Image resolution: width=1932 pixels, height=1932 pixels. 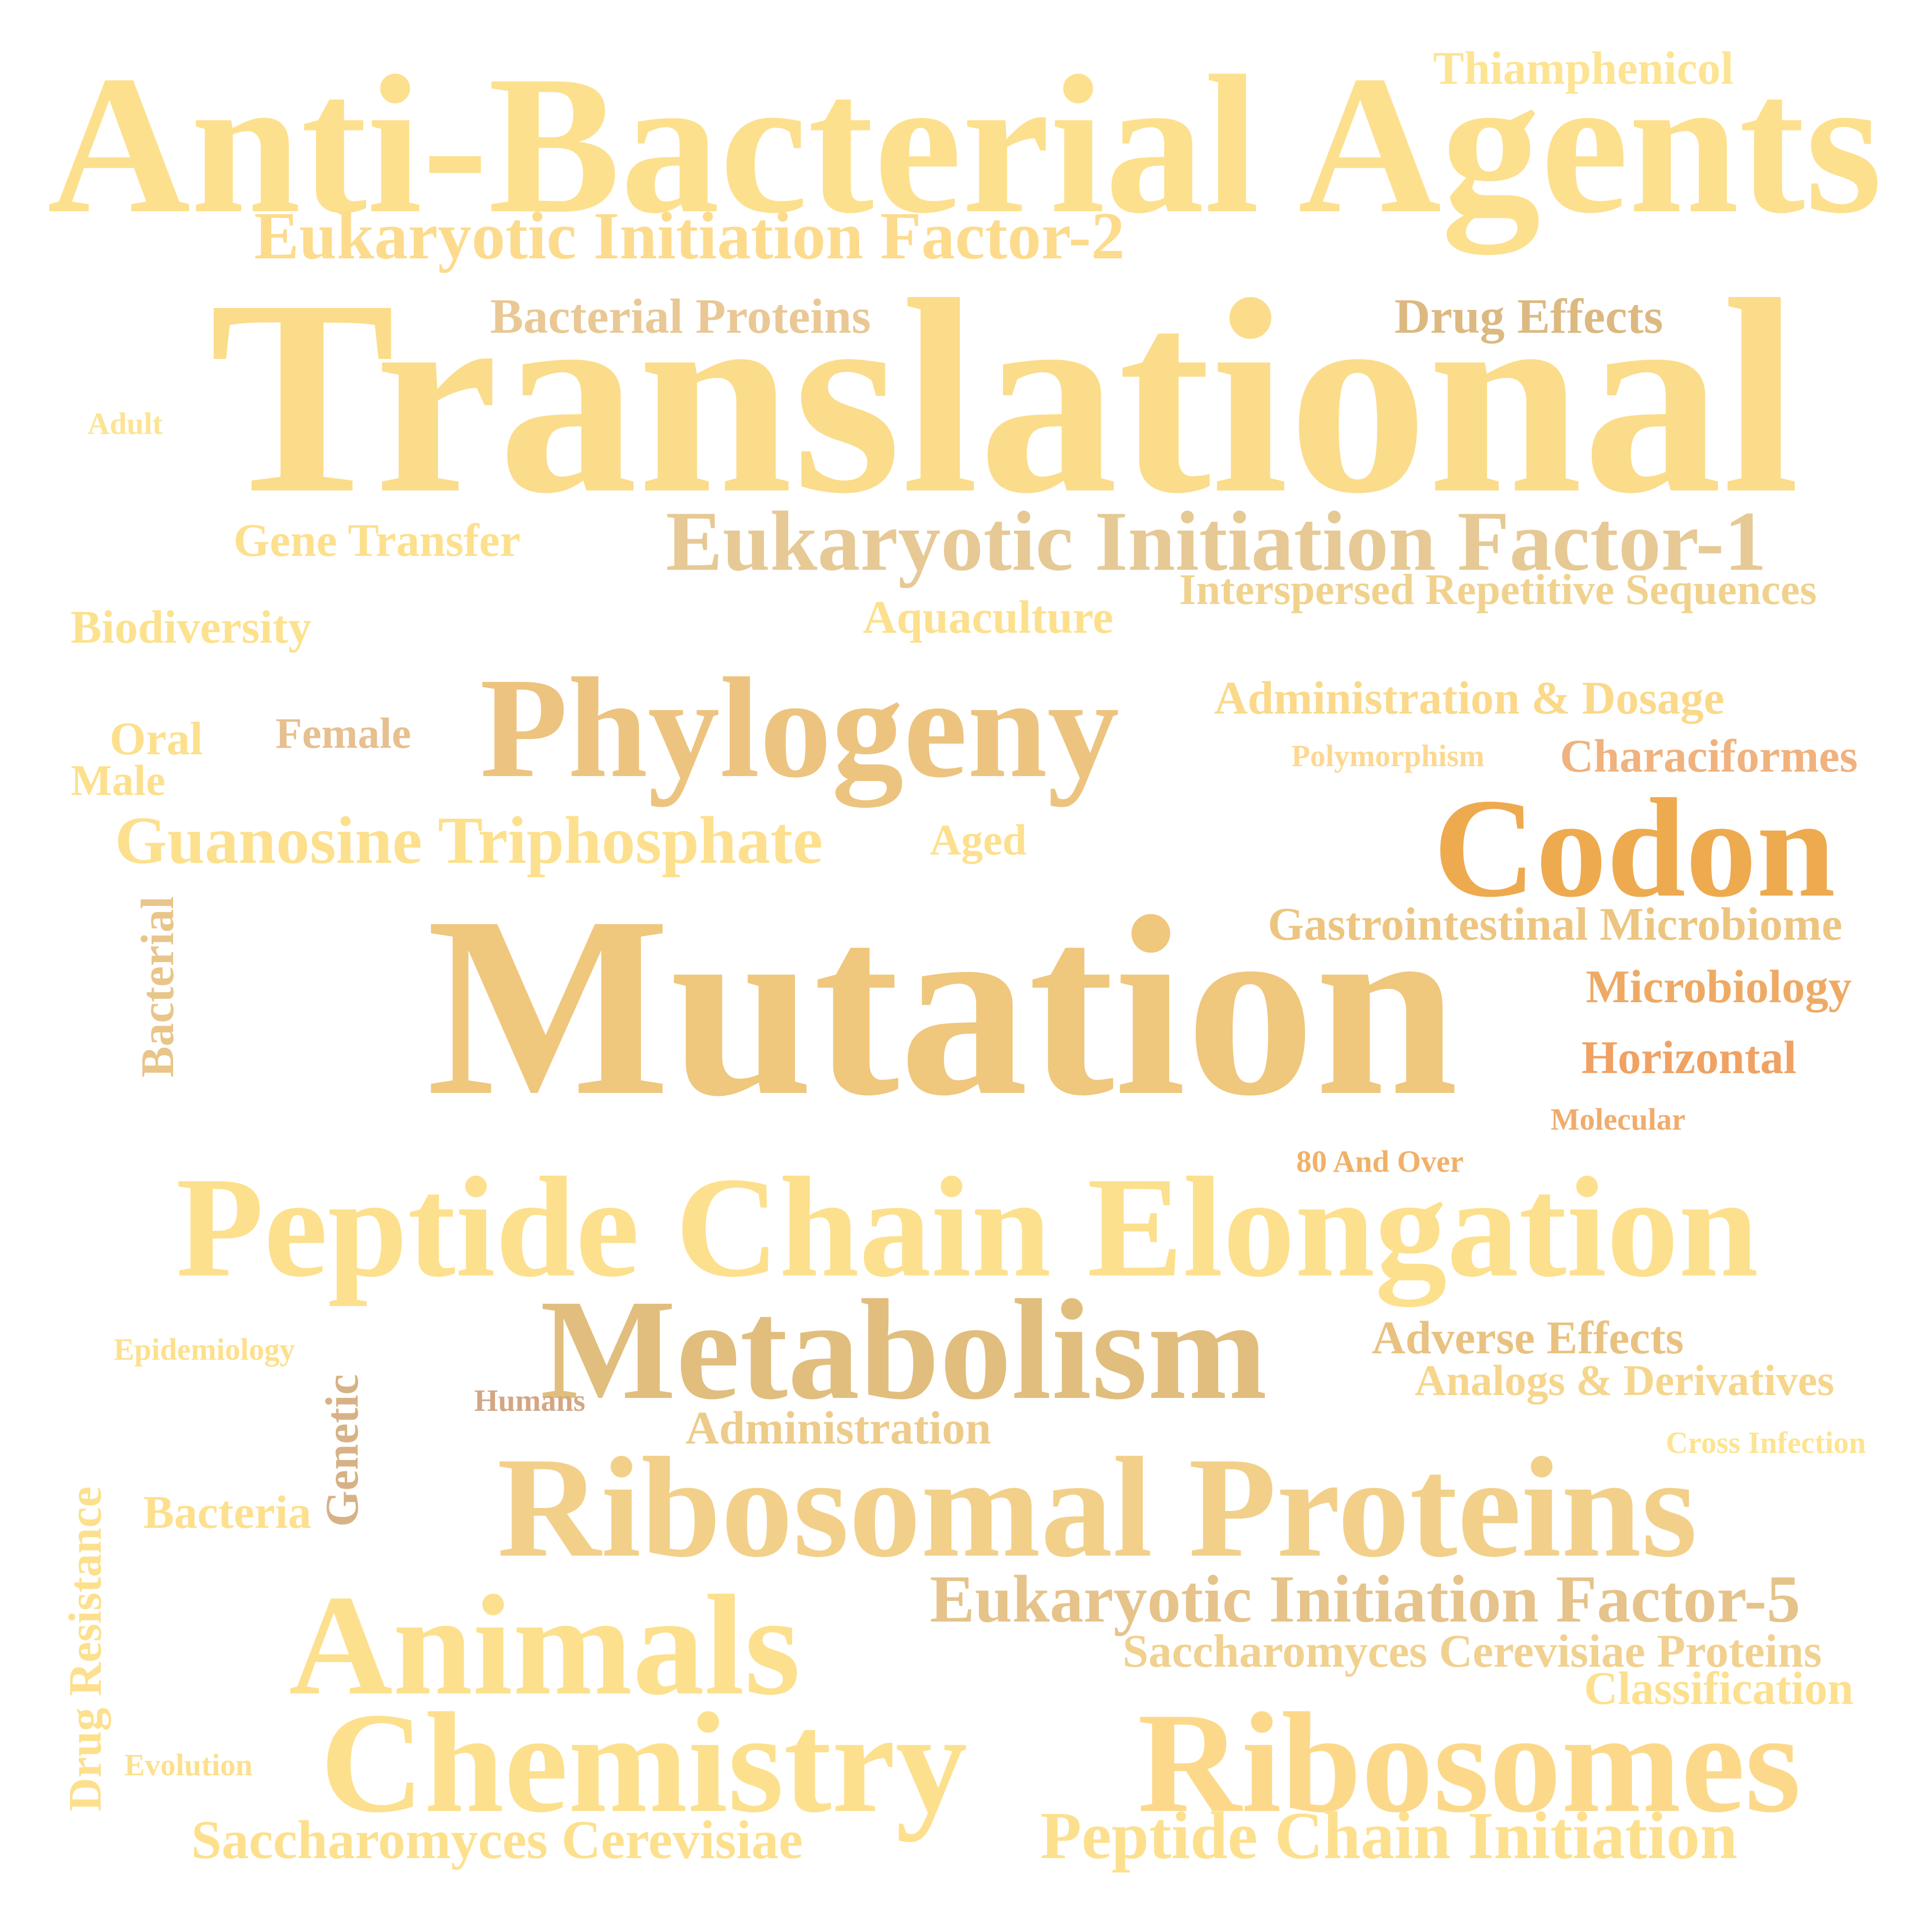 I want to click on word-humans: Humans, so click(x=529, y=1401).